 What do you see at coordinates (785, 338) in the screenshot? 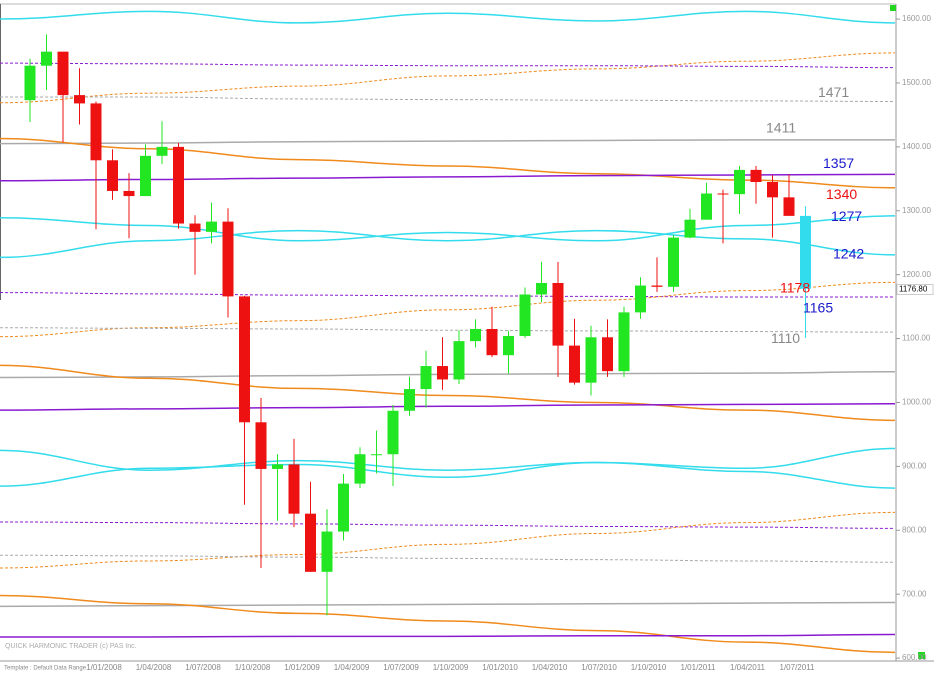
I see `level-label: 1110` at bounding box center [785, 338].